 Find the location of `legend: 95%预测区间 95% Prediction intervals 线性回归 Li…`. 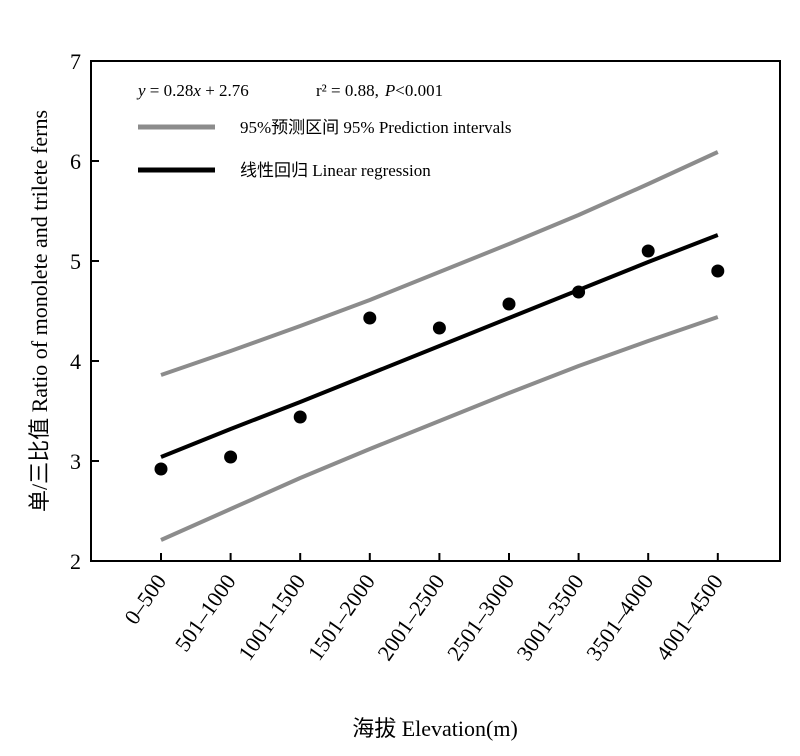

legend: 95%预测区间 95% Prediction intervals 线性回归 Li… is located at coordinates (325, 149).